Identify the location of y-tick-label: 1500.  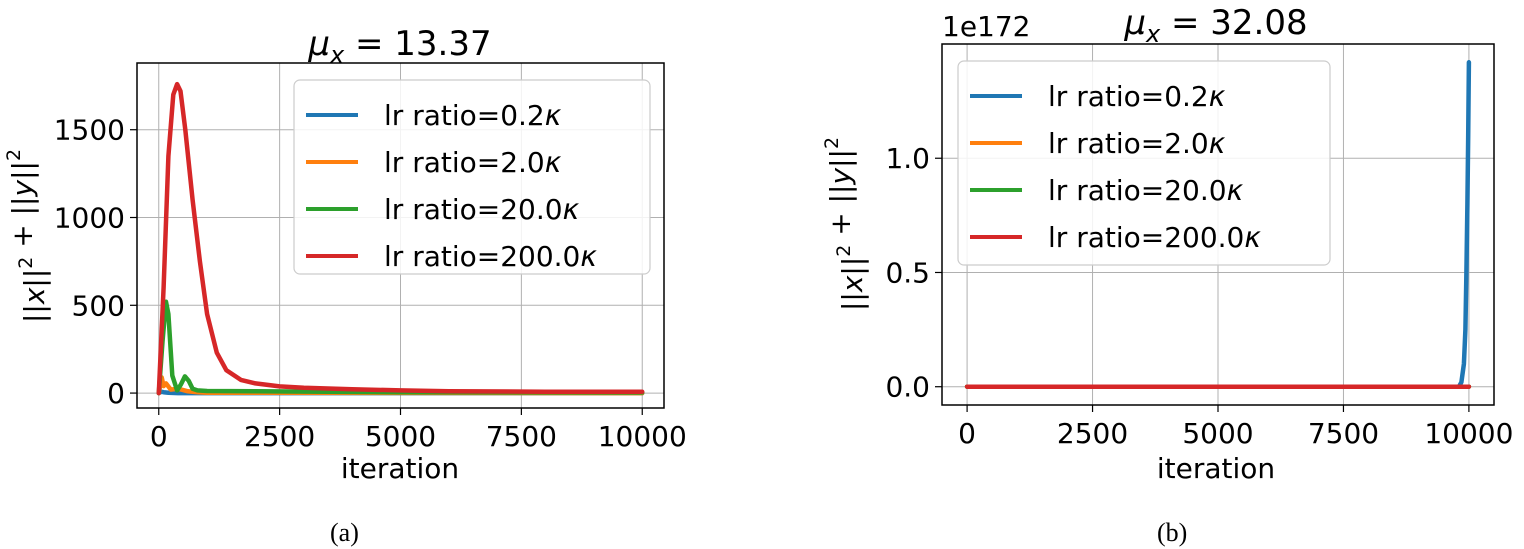
(89, 130).